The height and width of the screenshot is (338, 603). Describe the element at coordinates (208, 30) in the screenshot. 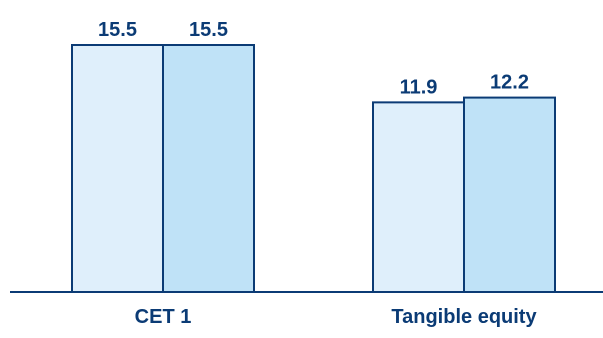

I see `data-label-1-series-2: 15.5` at that location.